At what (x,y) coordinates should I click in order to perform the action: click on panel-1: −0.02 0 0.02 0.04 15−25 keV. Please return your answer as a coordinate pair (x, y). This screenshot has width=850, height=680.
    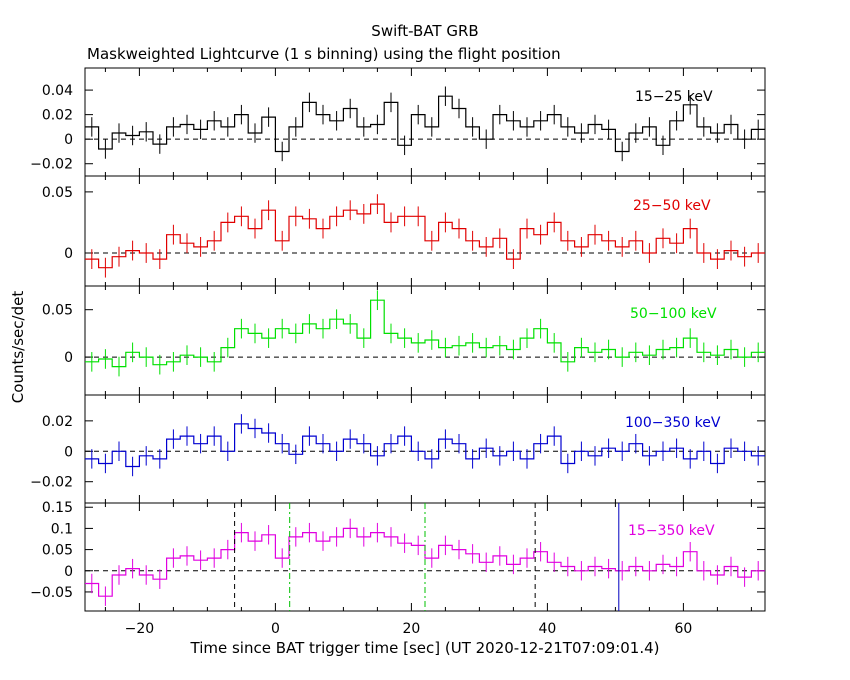
    Looking at the image, I should click on (398, 122).